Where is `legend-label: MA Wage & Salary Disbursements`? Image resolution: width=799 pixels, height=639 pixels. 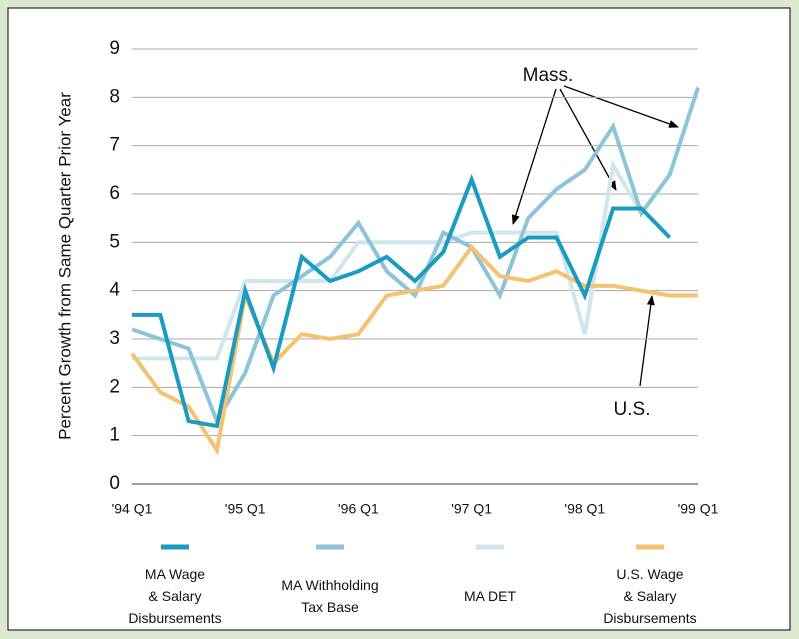 legend-label: MA Wage & Salary Disbursements is located at coordinates (175, 596).